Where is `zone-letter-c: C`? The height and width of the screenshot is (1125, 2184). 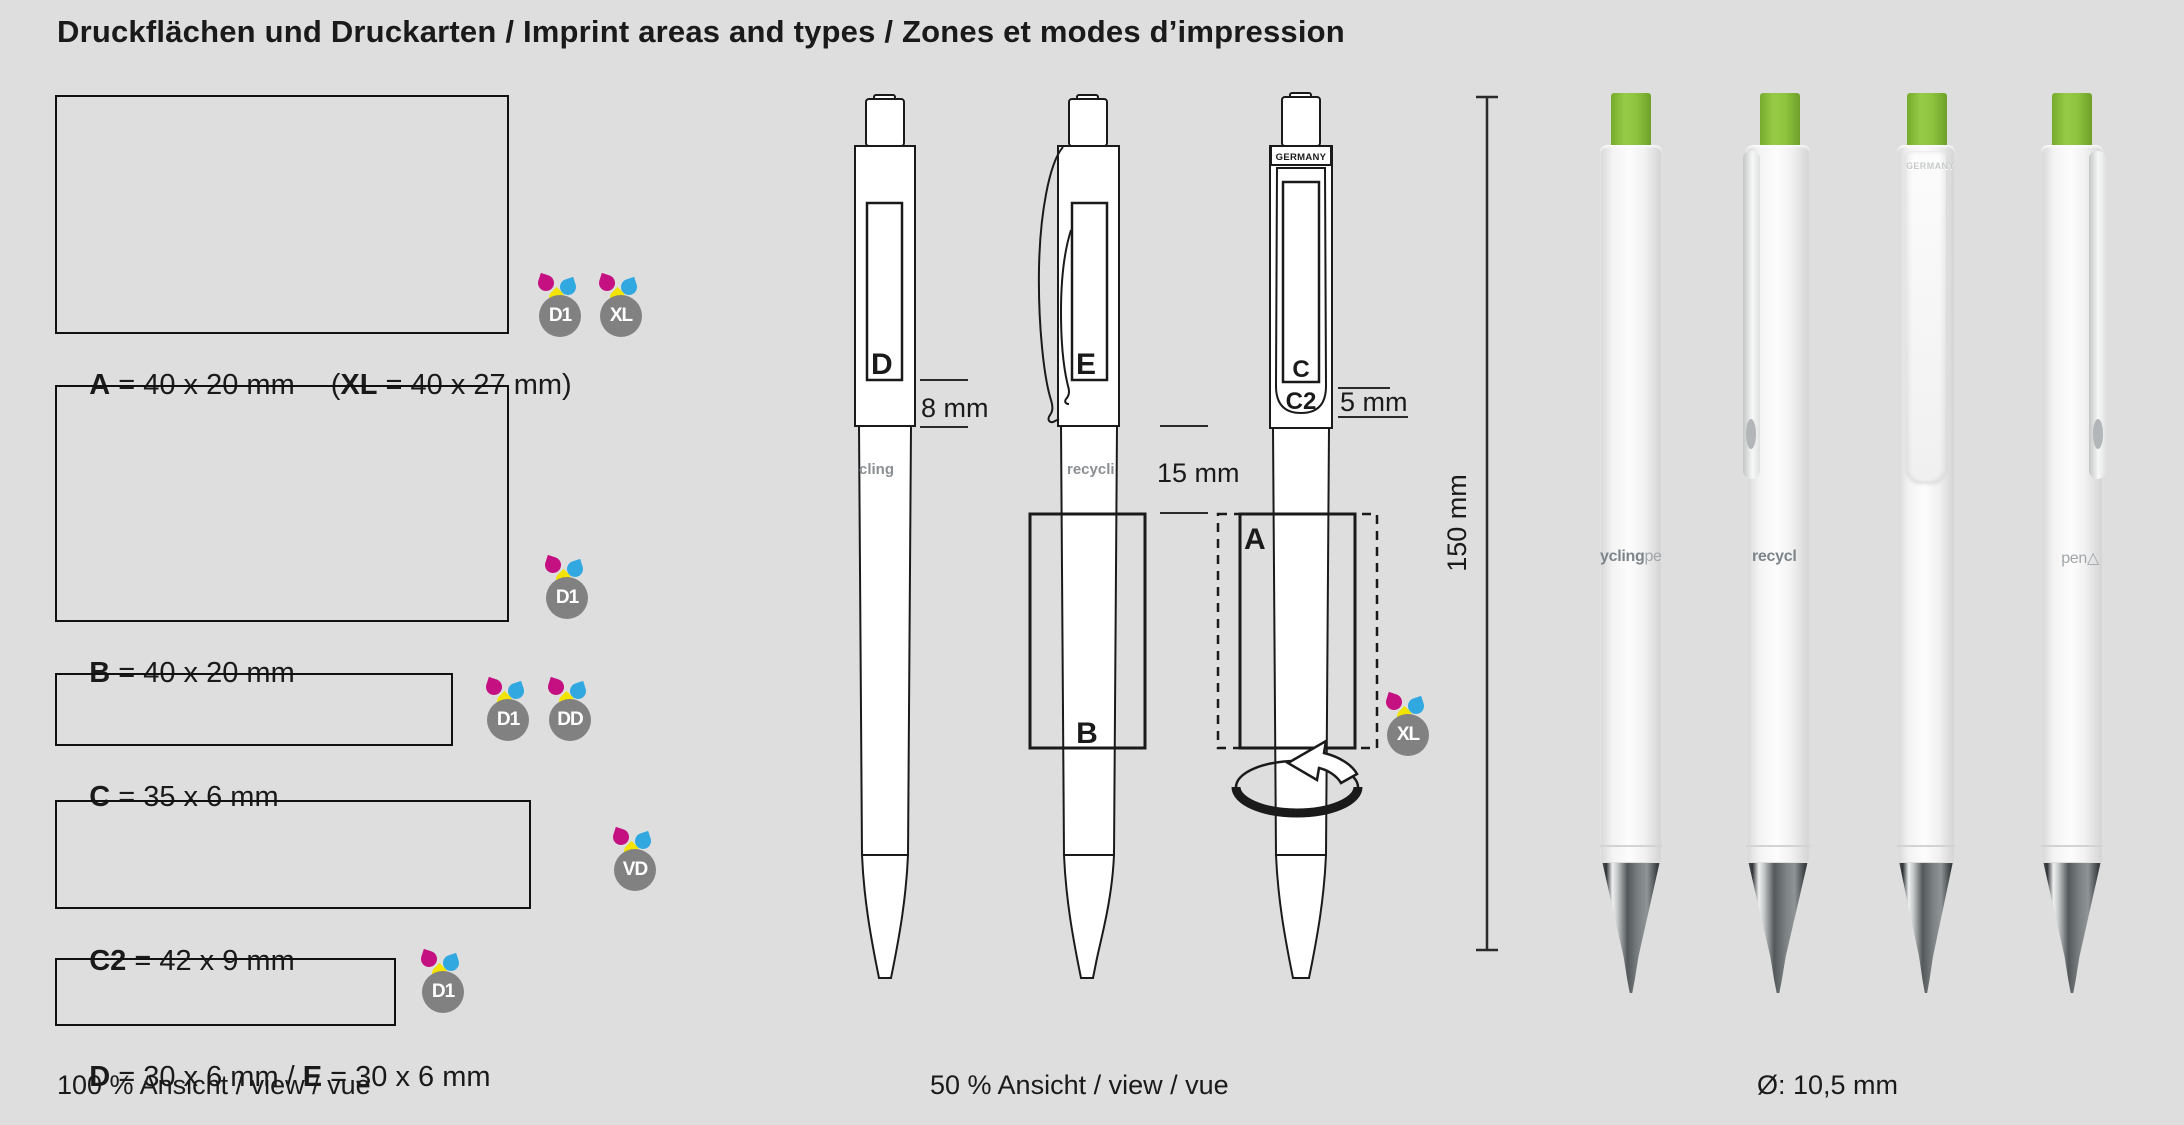
zone-letter-c: C is located at coordinates (1300, 369).